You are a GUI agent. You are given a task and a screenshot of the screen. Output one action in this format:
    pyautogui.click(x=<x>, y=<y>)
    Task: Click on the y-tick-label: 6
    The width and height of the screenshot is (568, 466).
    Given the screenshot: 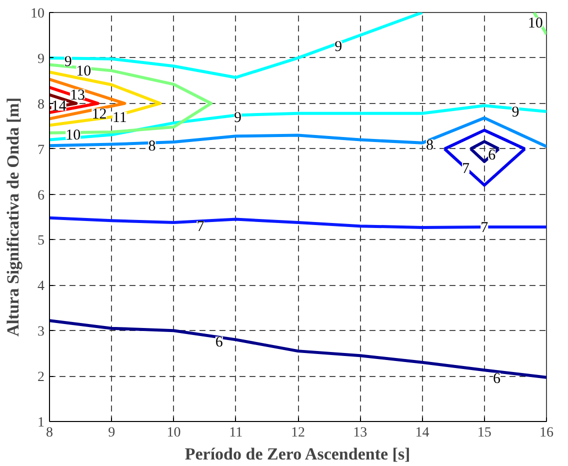 What is the action you would take?
    pyautogui.click(x=41, y=196)
    